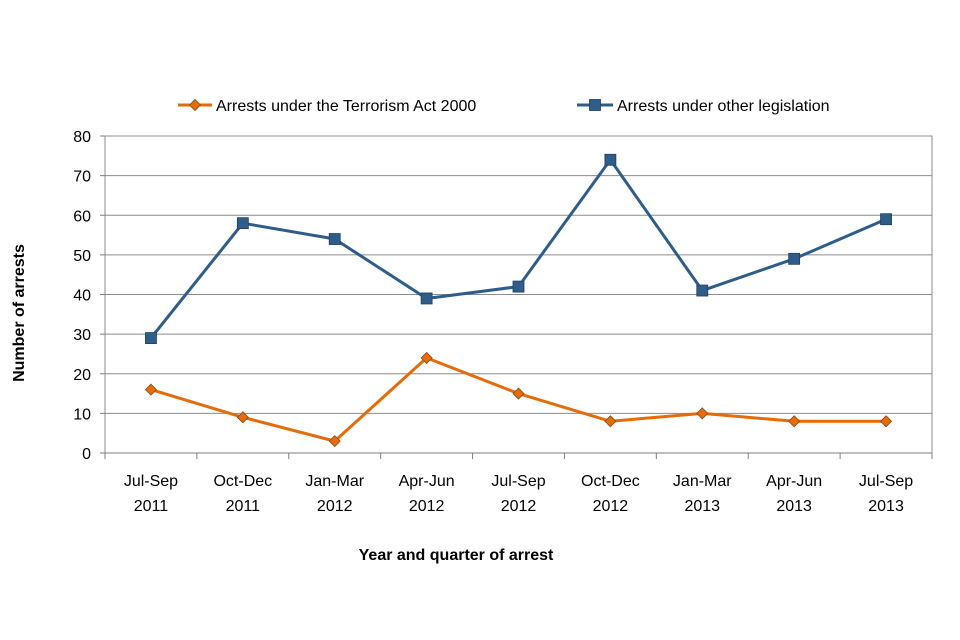  I want to click on legend-item-2: Arrests under other legislation, so click(703, 106).